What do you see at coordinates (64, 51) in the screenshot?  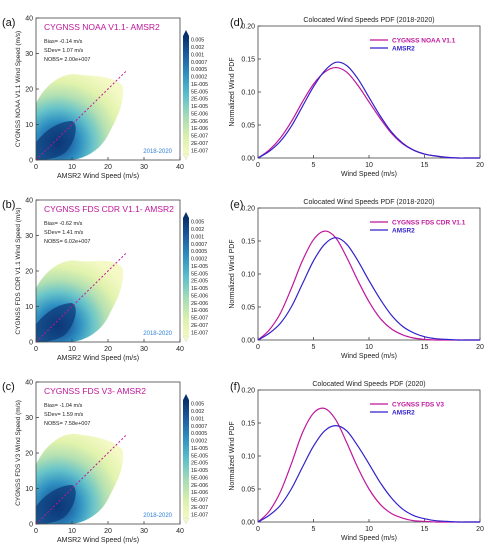 I see `stats-line: SDev= 1.07 m/s` at bounding box center [64, 51].